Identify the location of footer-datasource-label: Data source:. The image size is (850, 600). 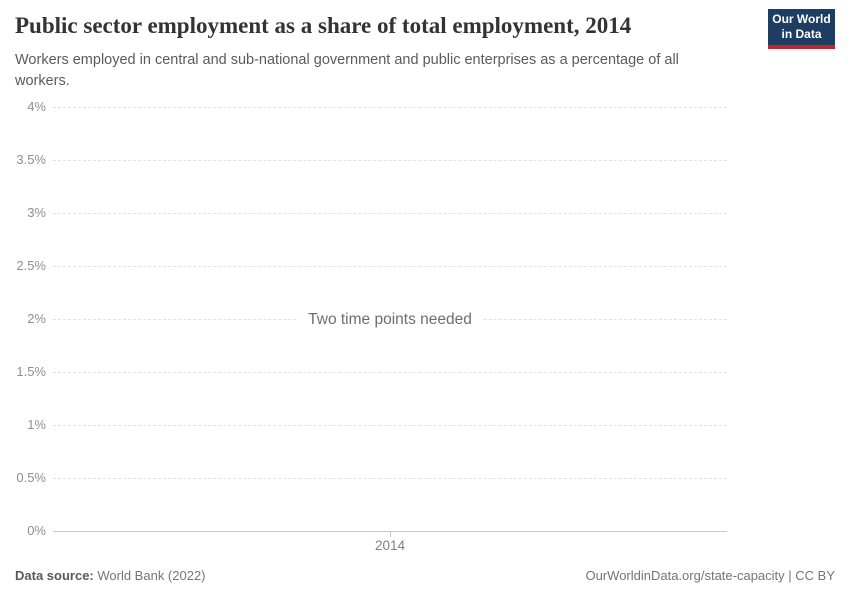
(54, 575).